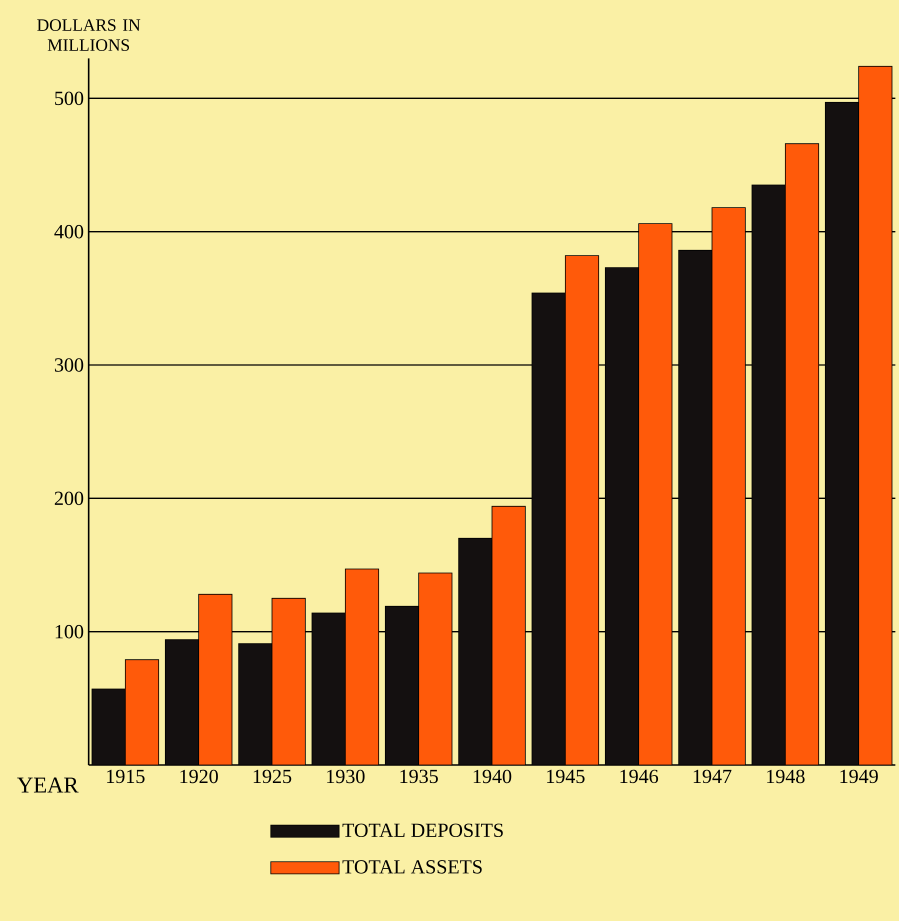 Image resolution: width=899 pixels, height=921 pixels. I want to click on legend-label: TOTAL DEPOSITS, so click(422, 831).